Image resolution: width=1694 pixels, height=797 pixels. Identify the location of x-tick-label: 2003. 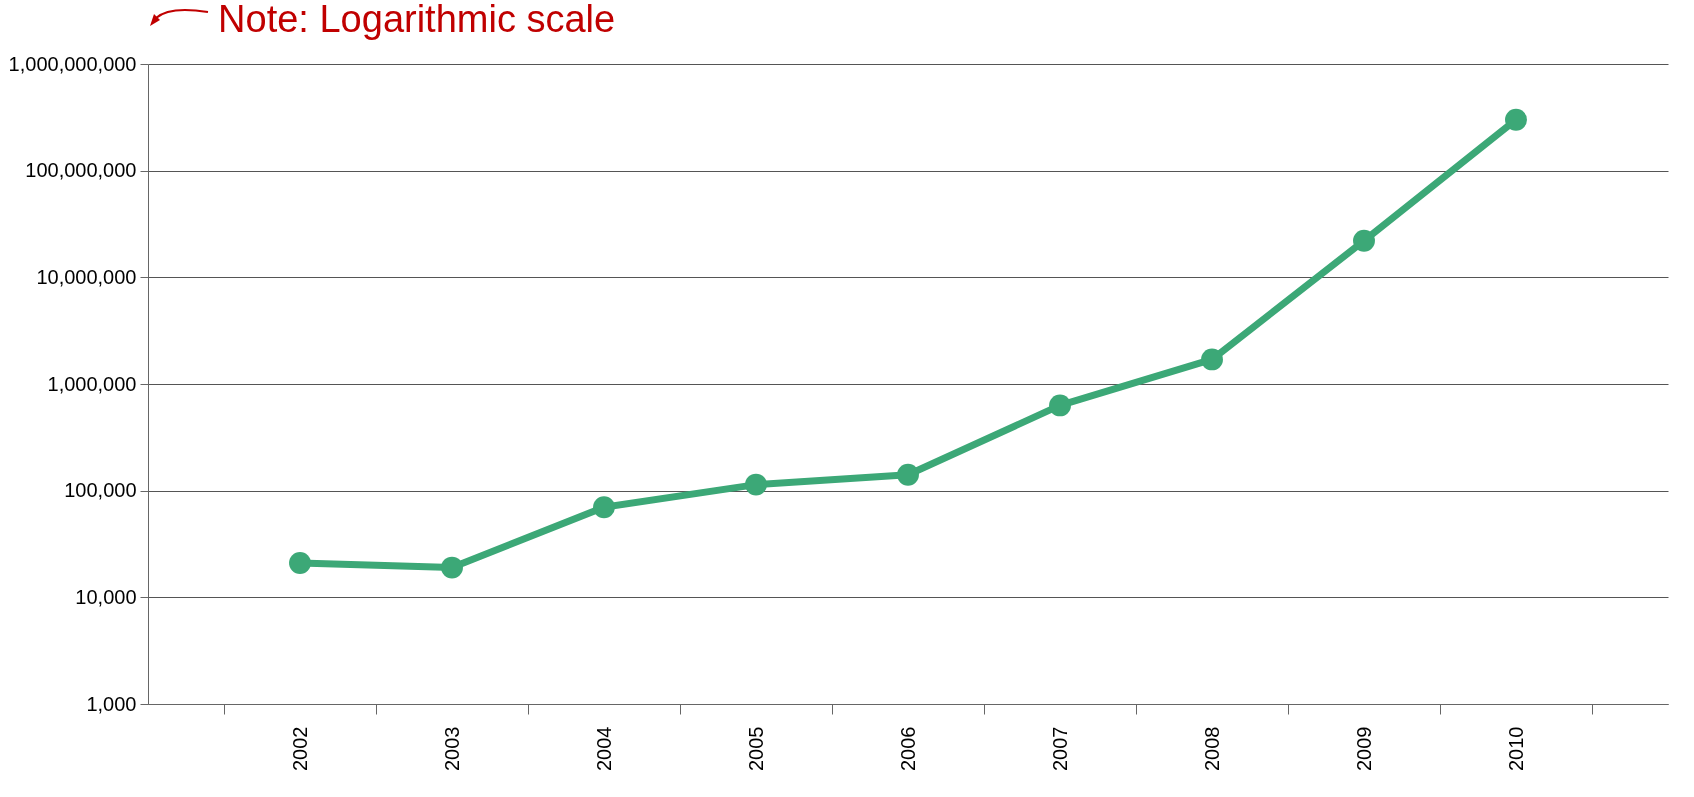
(451, 748).